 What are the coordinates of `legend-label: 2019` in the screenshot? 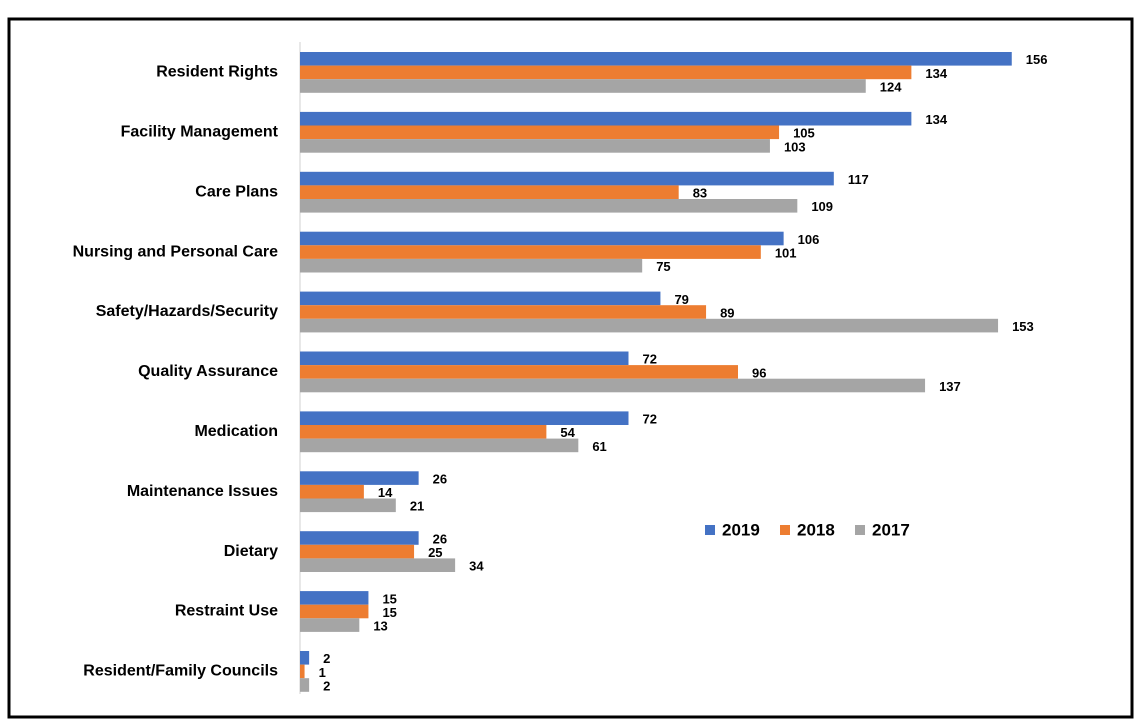 It's located at (741, 529).